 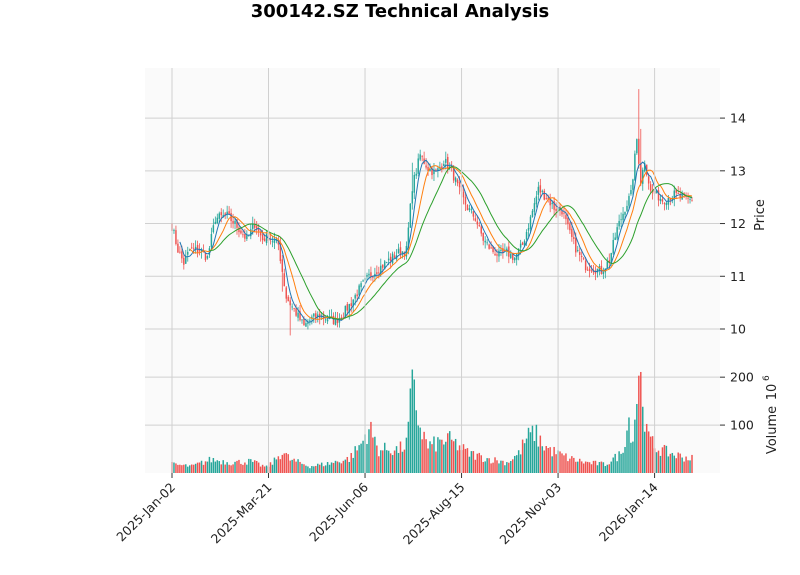 I want to click on date-tick-label: 2026-Jan-14, so click(x=628, y=511).